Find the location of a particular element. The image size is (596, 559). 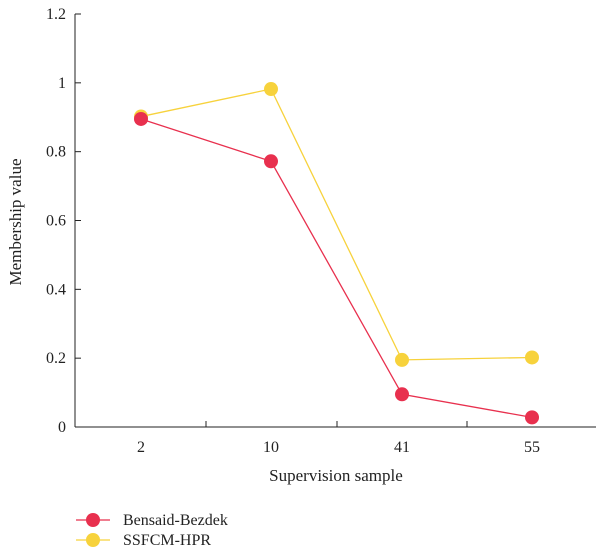

x-tick-label: 55 is located at coordinates (532, 447).